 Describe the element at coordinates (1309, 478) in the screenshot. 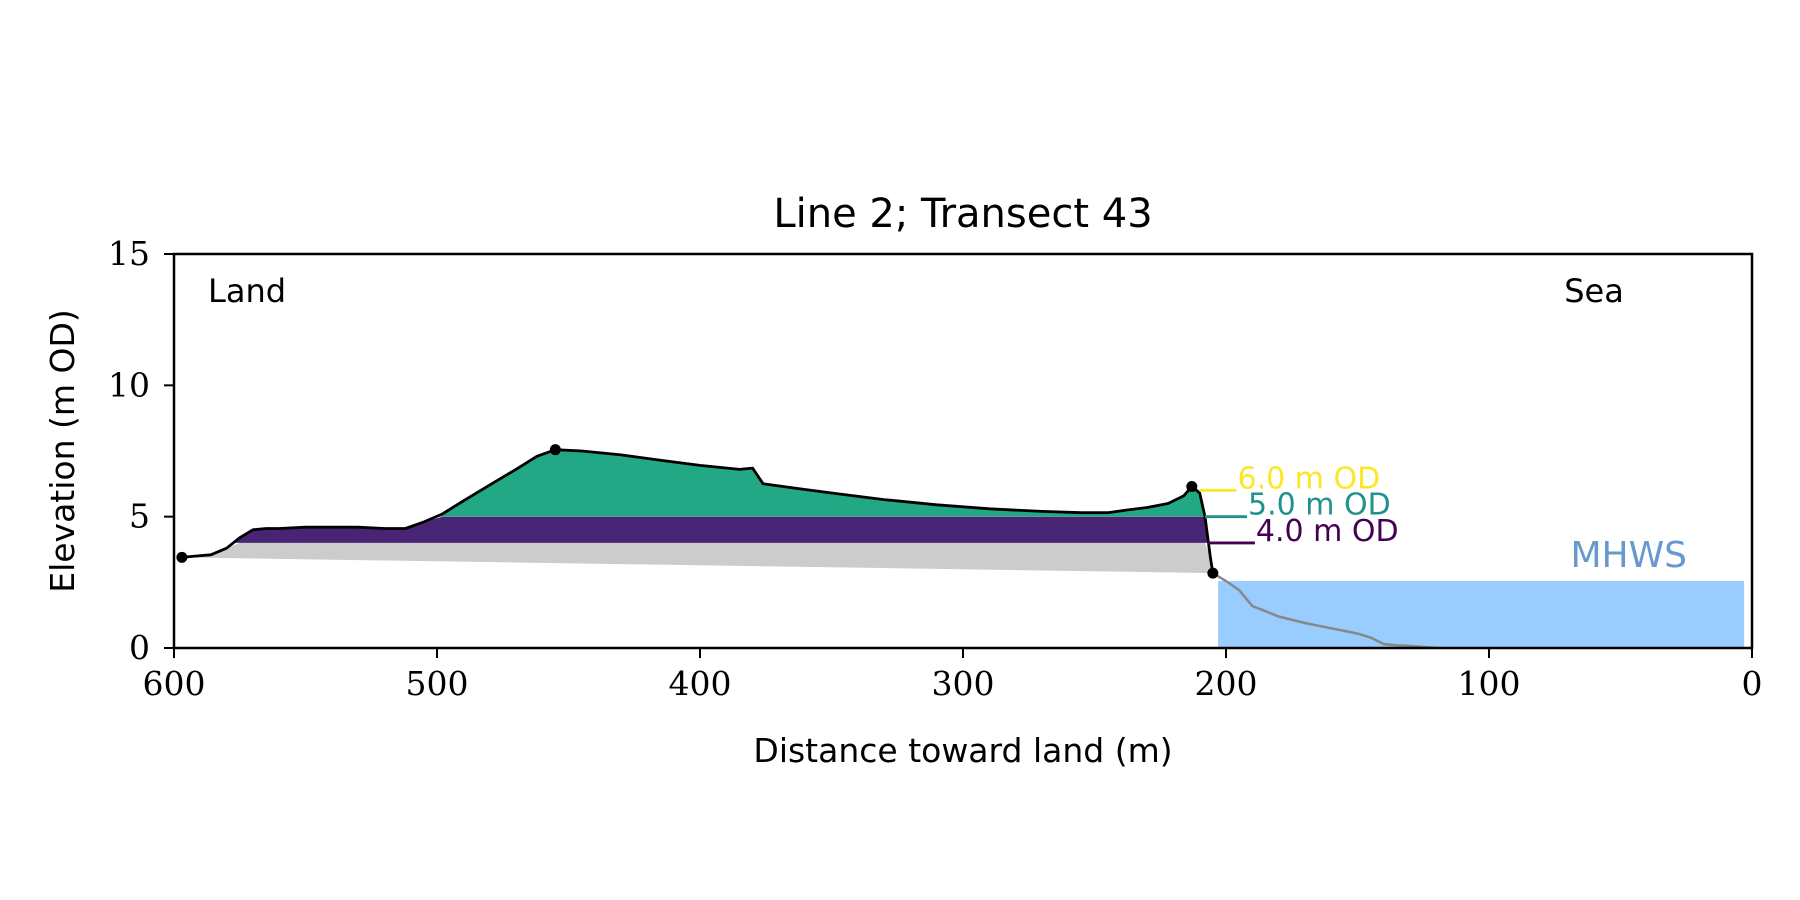

I see `reference-label: 6.0 m OD` at that location.